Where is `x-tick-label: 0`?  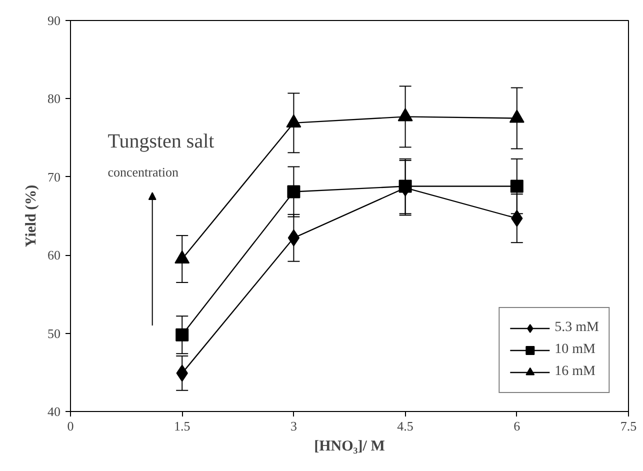
x-tick-label: 0 is located at coordinates (70, 426).